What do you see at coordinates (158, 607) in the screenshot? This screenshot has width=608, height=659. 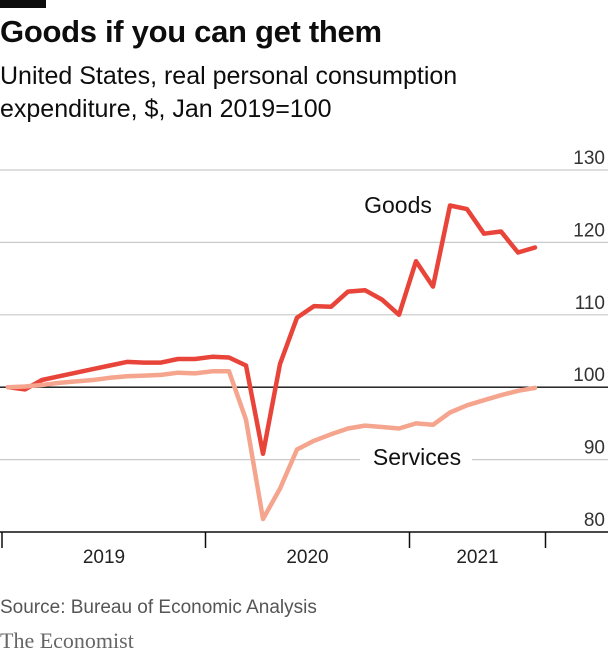 I see `source-note: Source: Bureau of Economic Analysis` at bounding box center [158, 607].